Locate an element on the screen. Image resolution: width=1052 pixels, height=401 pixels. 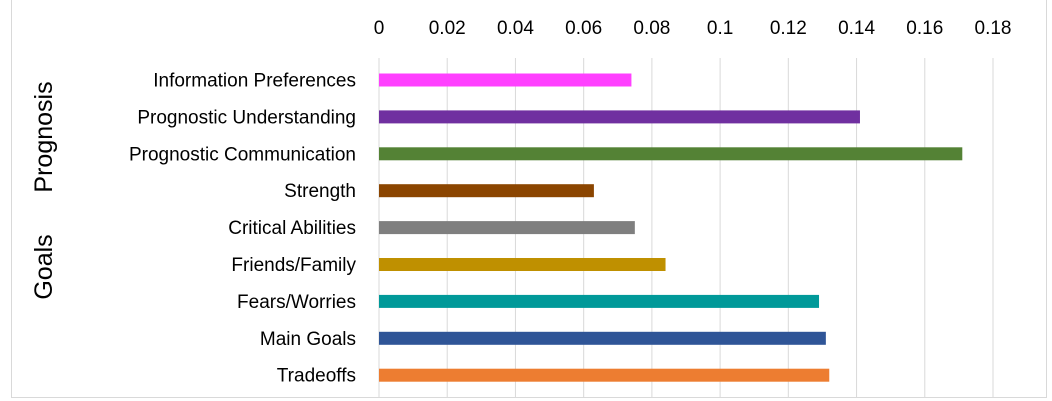
x-tick-label: 0.02 is located at coordinates (447, 28).